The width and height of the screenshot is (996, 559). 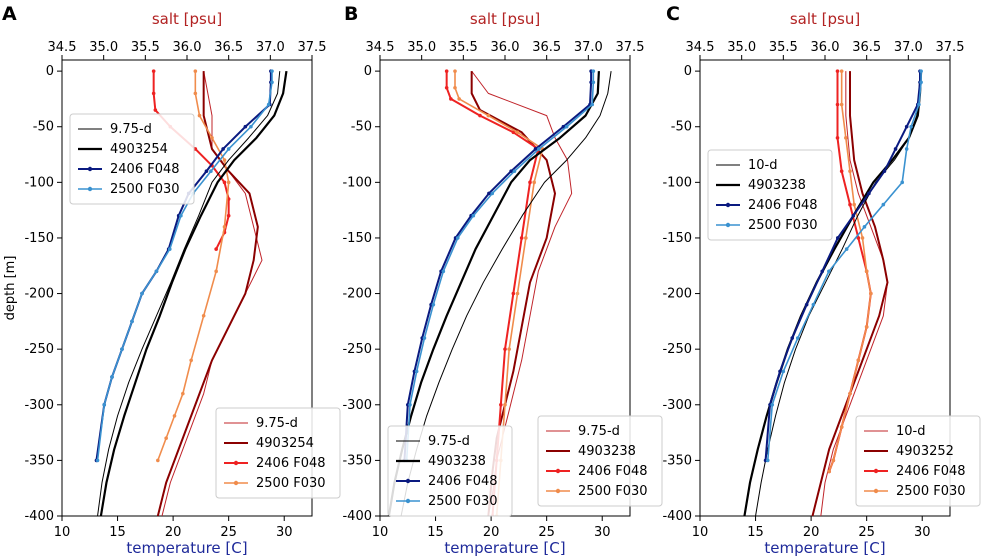 What do you see at coordinates (811, 532) in the screenshot?
I see `x-tick-label: 20` at bounding box center [811, 532].